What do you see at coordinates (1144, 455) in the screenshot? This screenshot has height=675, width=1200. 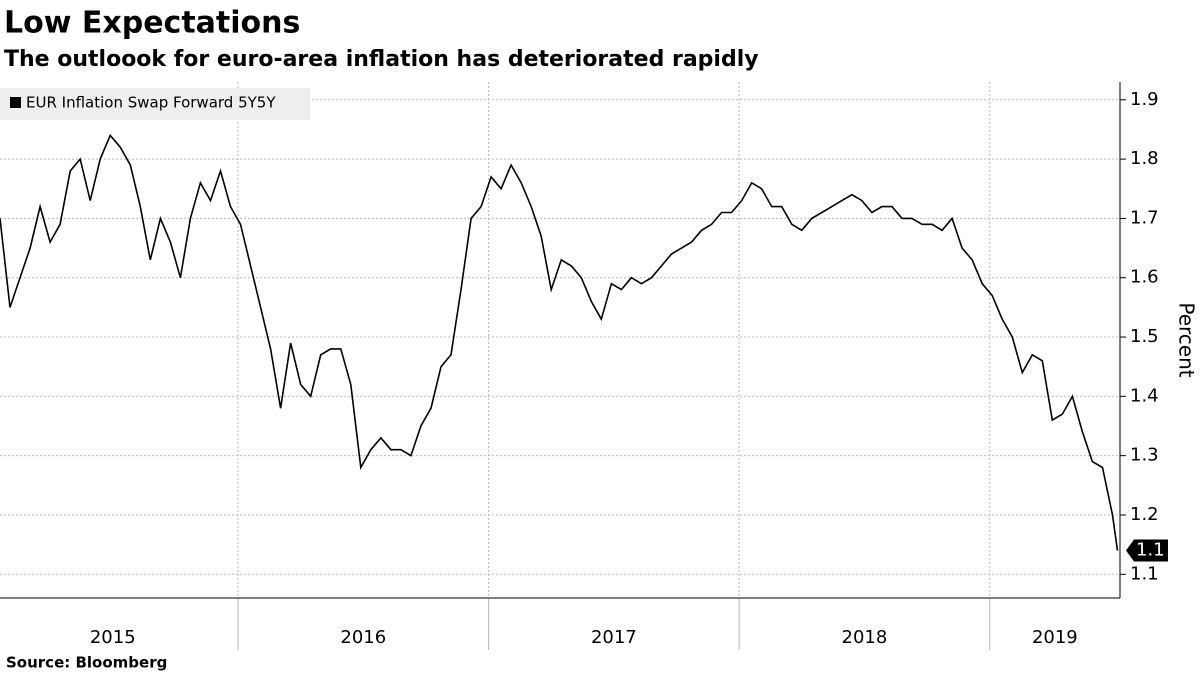 I see `y-tick-label: 1.3` at bounding box center [1144, 455].